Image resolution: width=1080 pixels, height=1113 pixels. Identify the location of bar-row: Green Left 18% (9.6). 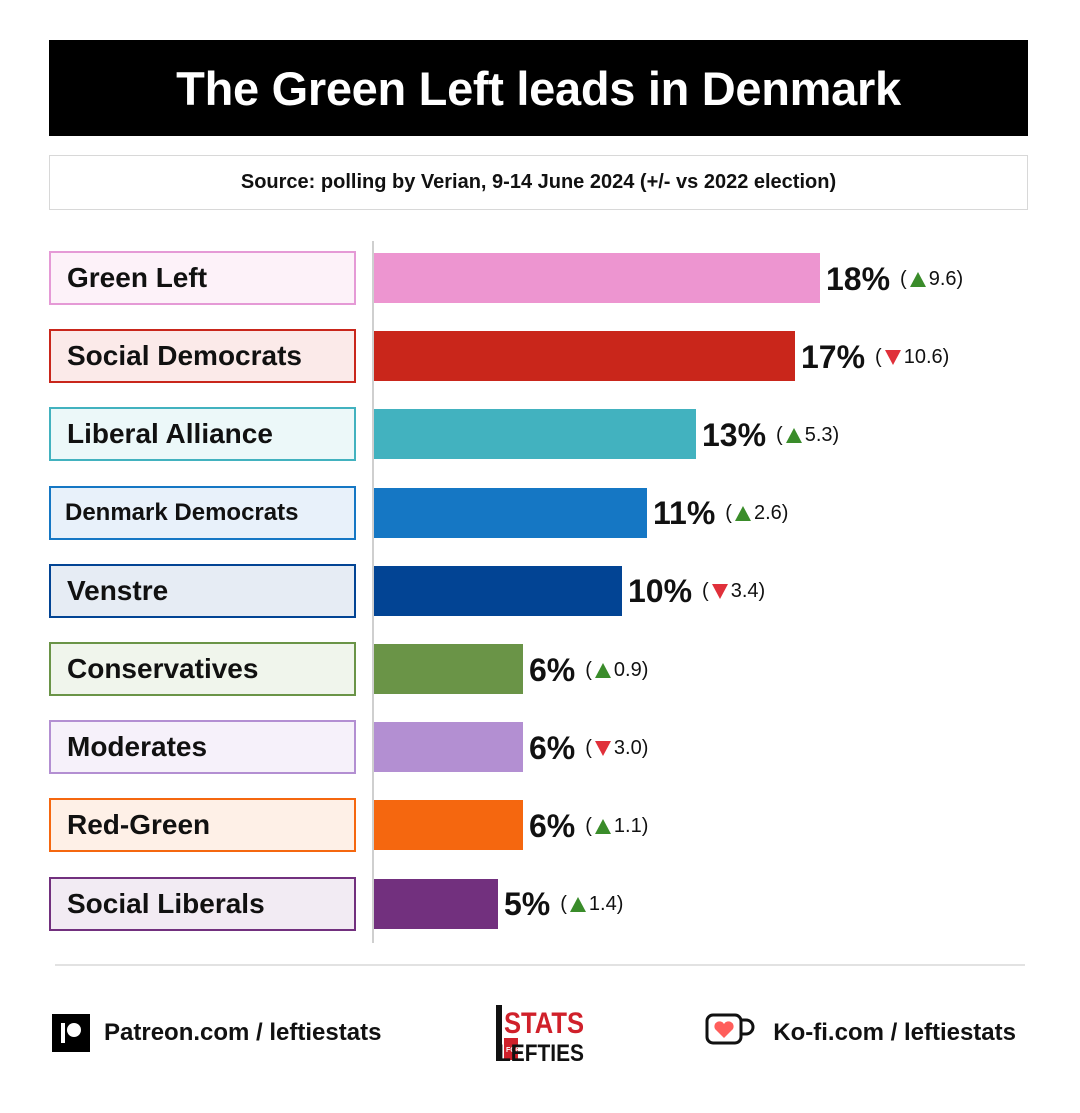
(540, 278).